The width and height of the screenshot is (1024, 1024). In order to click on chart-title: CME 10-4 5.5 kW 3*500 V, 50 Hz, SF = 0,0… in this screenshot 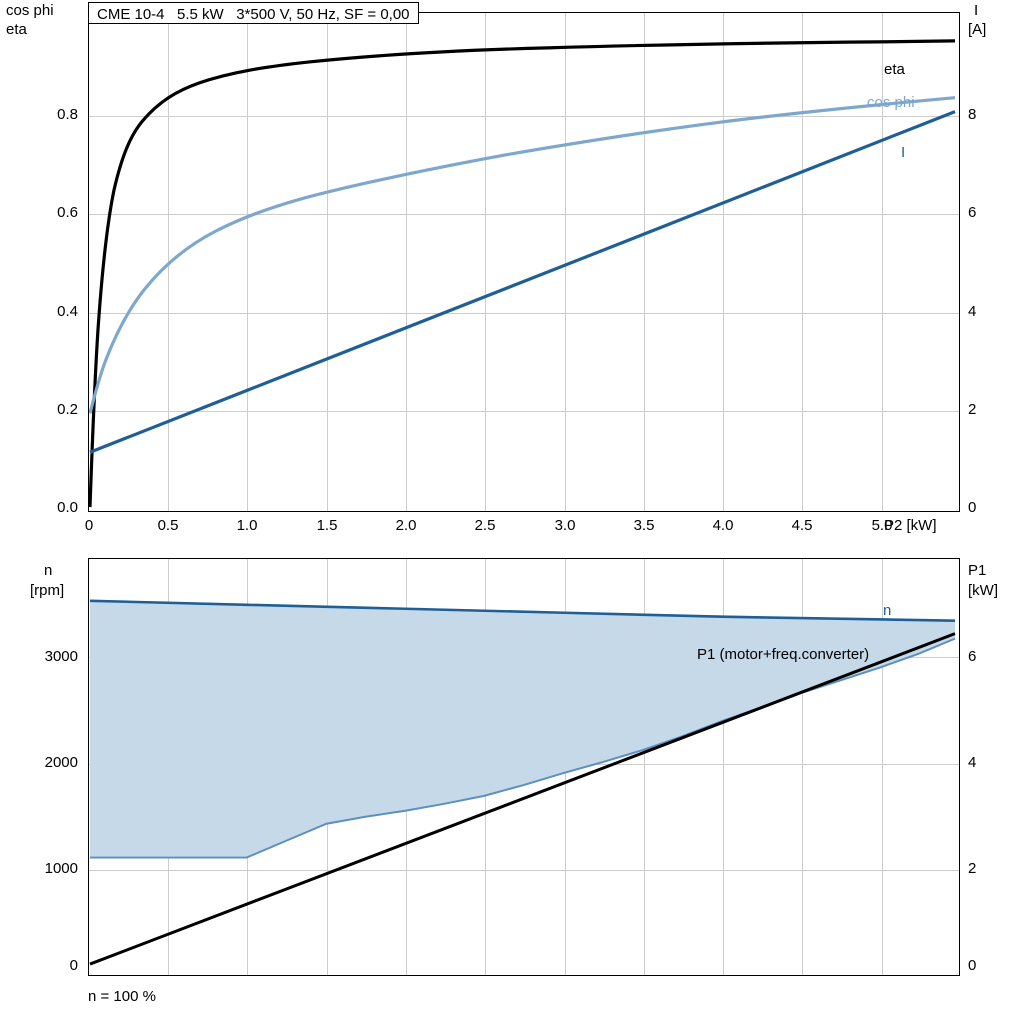, I will do `click(253, 13)`.